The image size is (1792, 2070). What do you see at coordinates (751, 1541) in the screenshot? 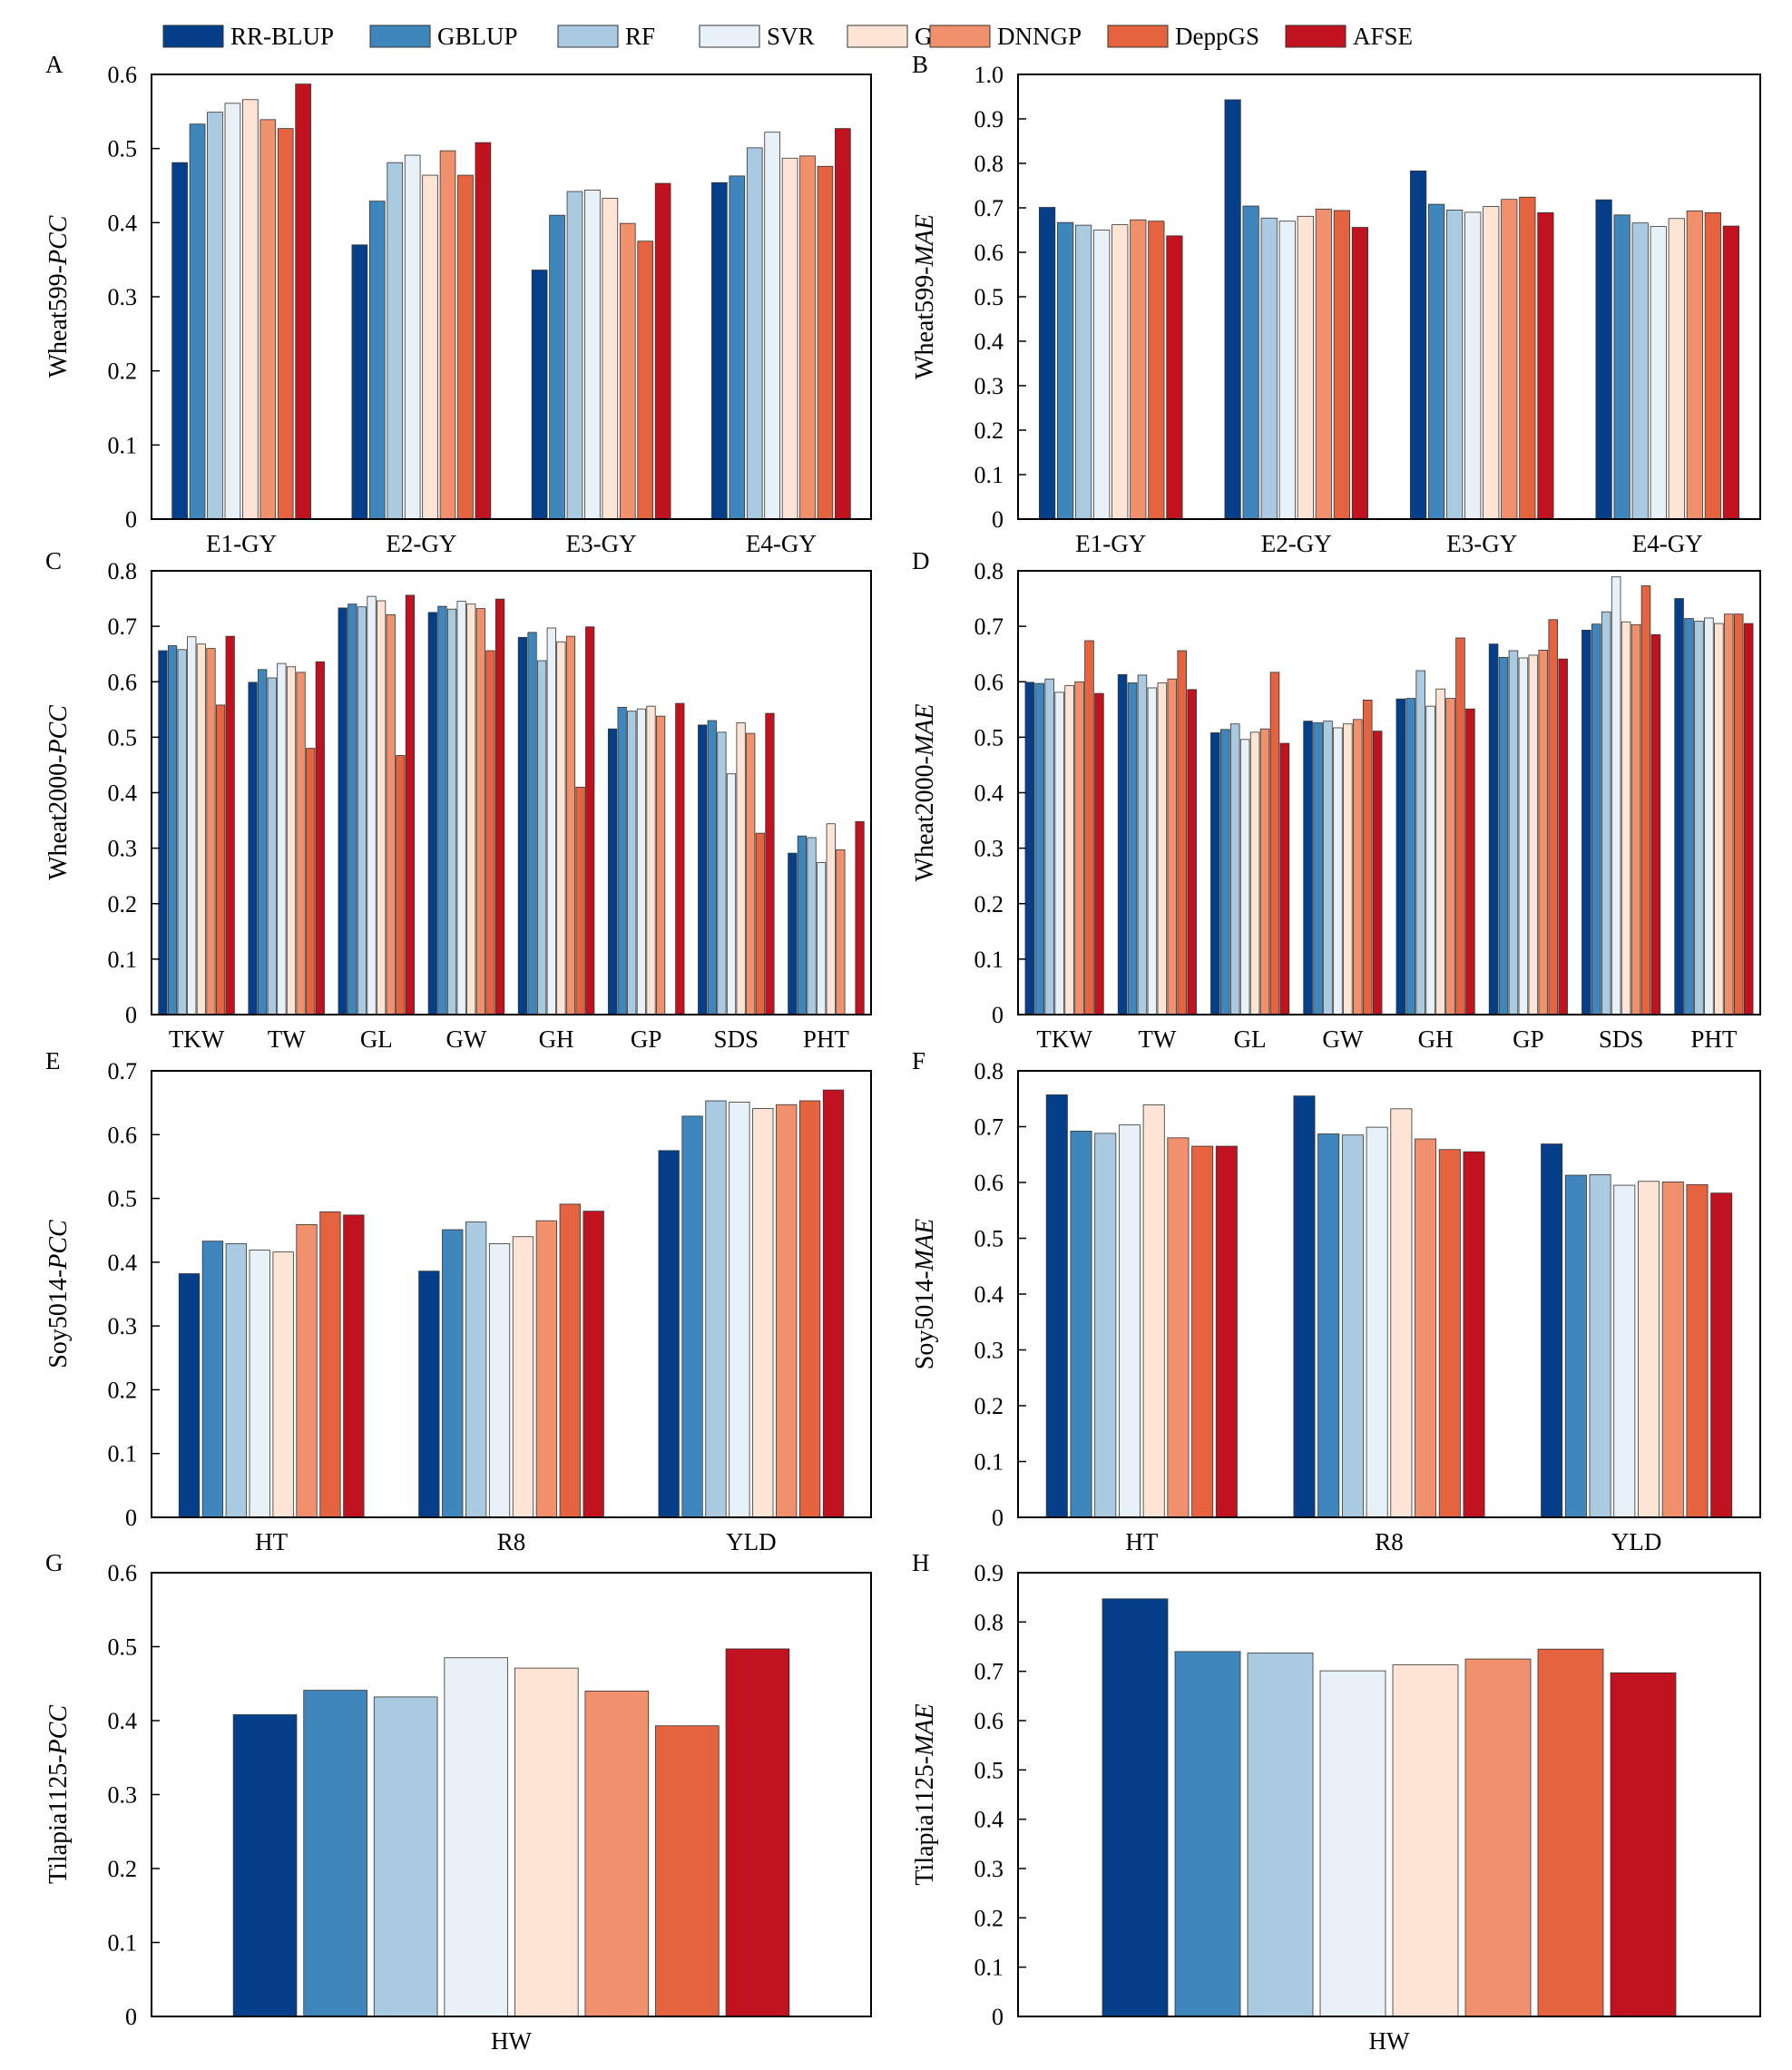
I see `x-tick-label: YLD` at bounding box center [751, 1541].